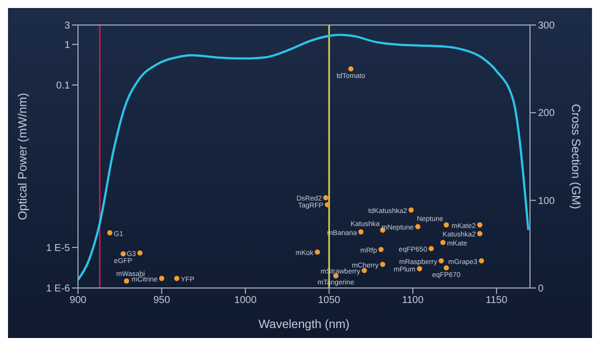  Describe the element at coordinates (547, 114) in the screenshot. I see `y2-tick-label: 200` at that location.